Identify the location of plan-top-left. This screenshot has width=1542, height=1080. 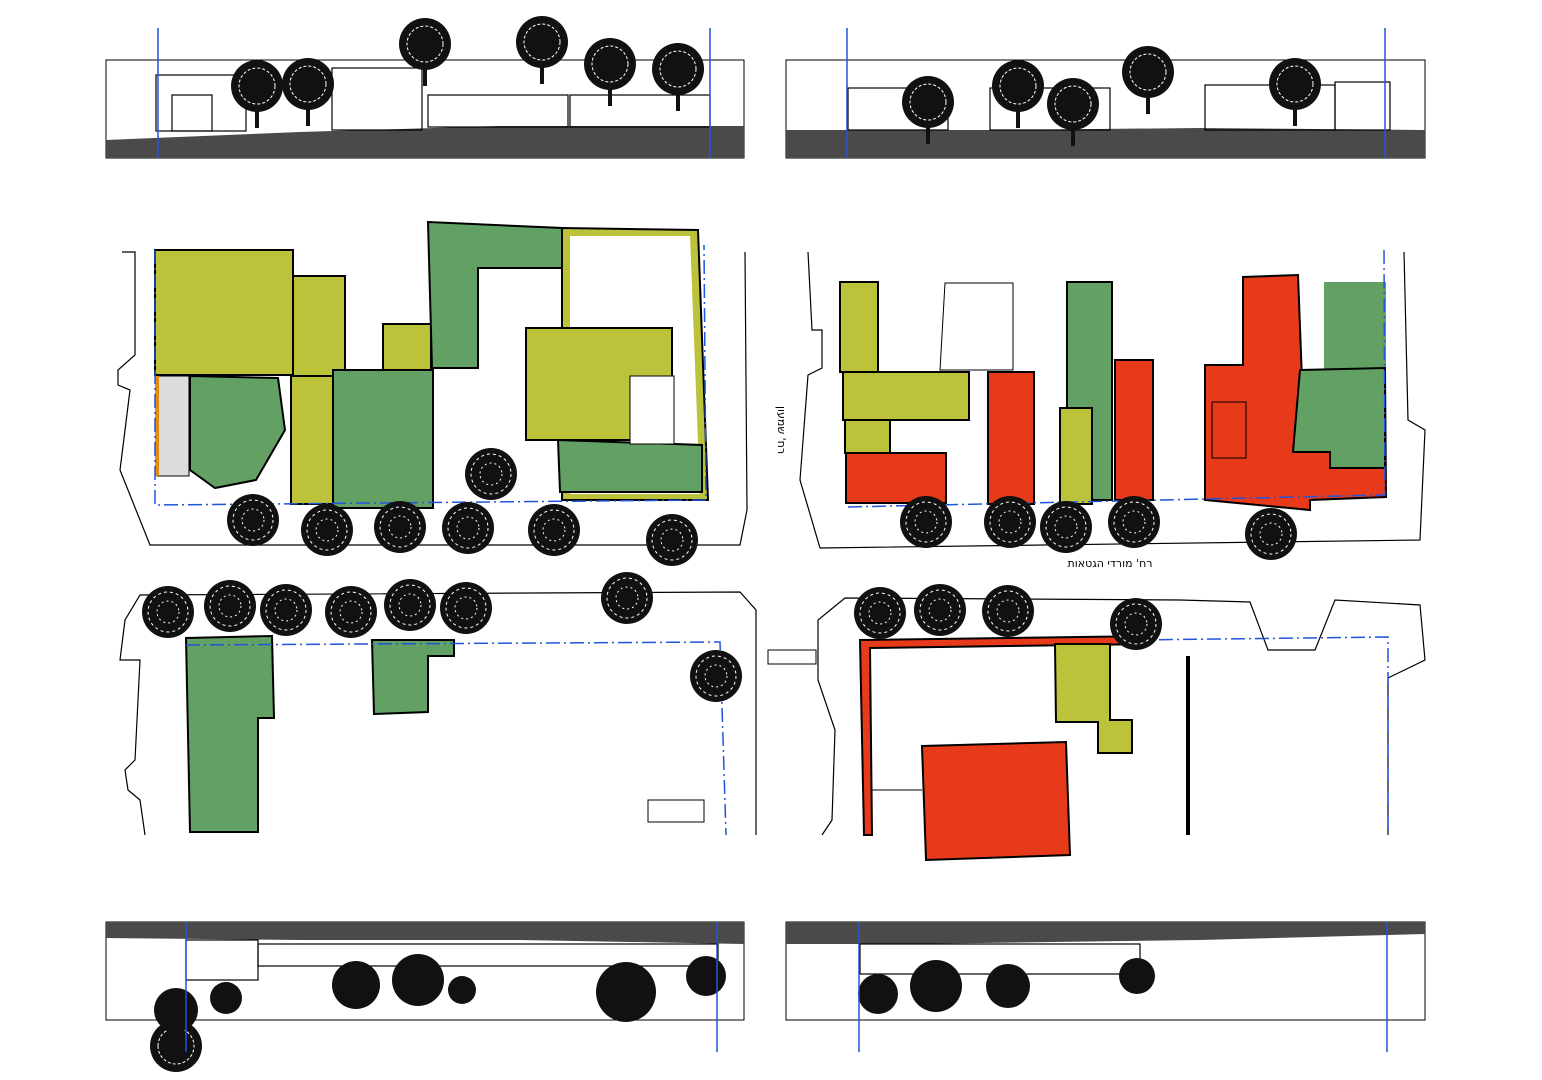
(432, 393).